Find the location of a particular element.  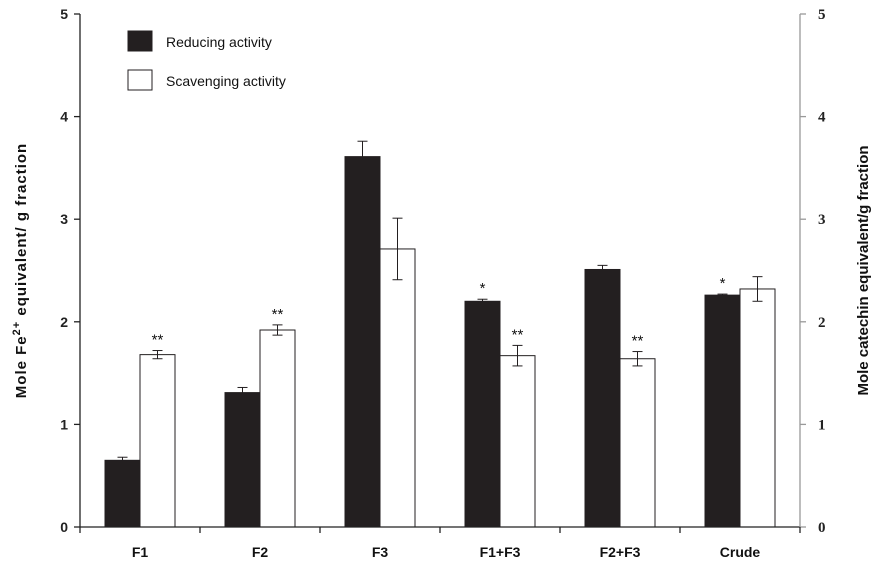

y-tick-label-left: 1 is located at coordinates (64, 424).